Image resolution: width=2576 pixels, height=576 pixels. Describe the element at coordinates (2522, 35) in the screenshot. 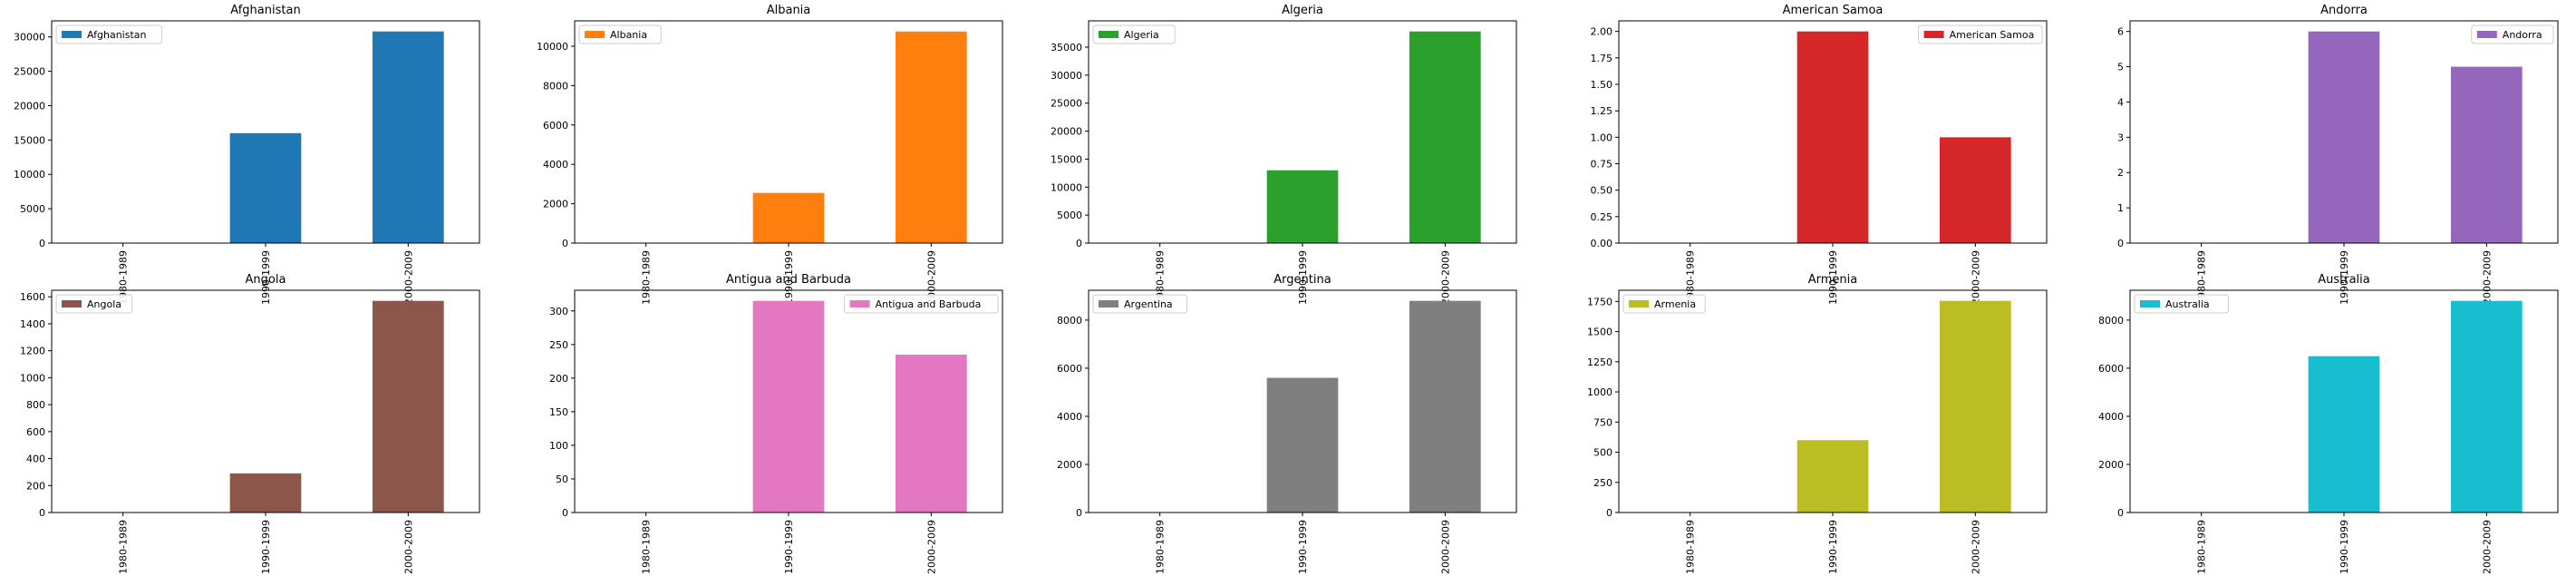

I see `legend-label: Andorra` at that location.